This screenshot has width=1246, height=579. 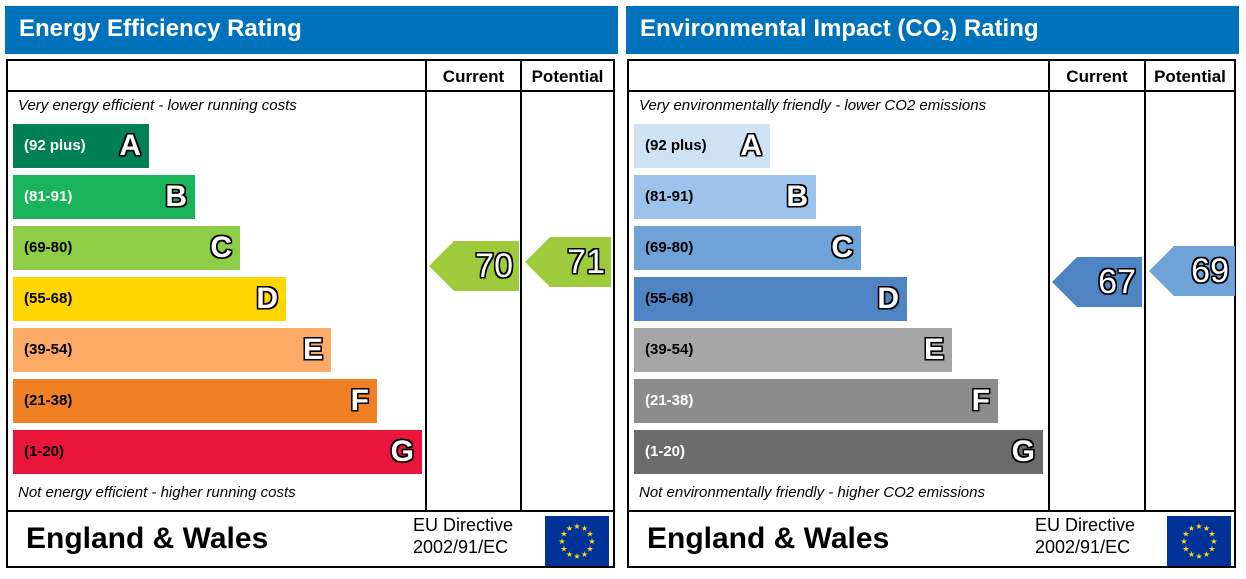 I want to click on rating-band-g: (1-20) G, so click(x=838, y=452).